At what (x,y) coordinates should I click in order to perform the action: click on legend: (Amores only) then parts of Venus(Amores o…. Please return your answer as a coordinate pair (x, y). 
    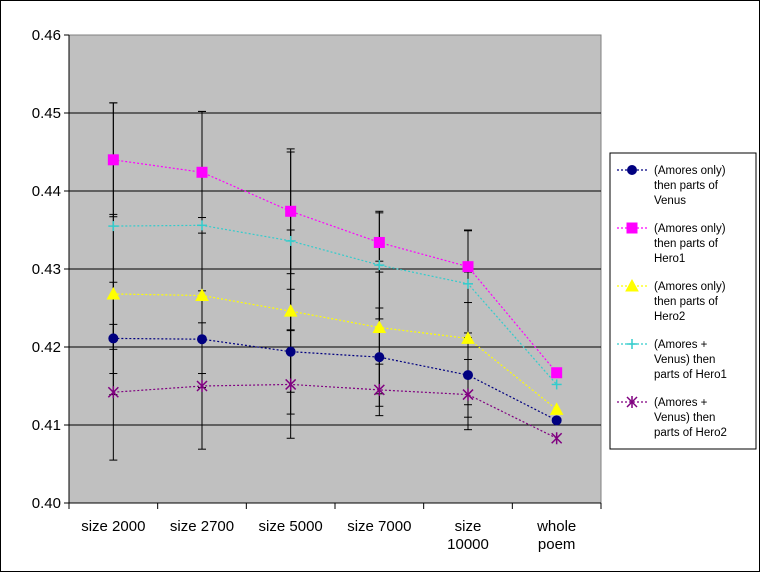
    Looking at the image, I should click on (683, 301).